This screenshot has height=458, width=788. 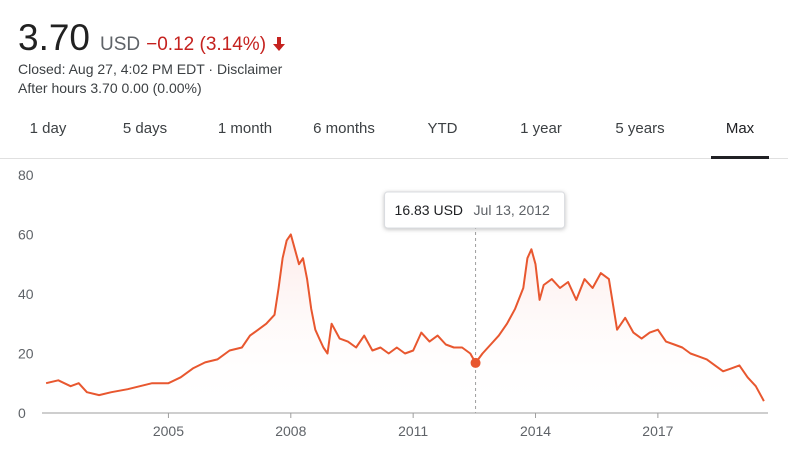 What do you see at coordinates (442, 128) in the screenshot?
I see `tab-ytd: YTD` at bounding box center [442, 128].